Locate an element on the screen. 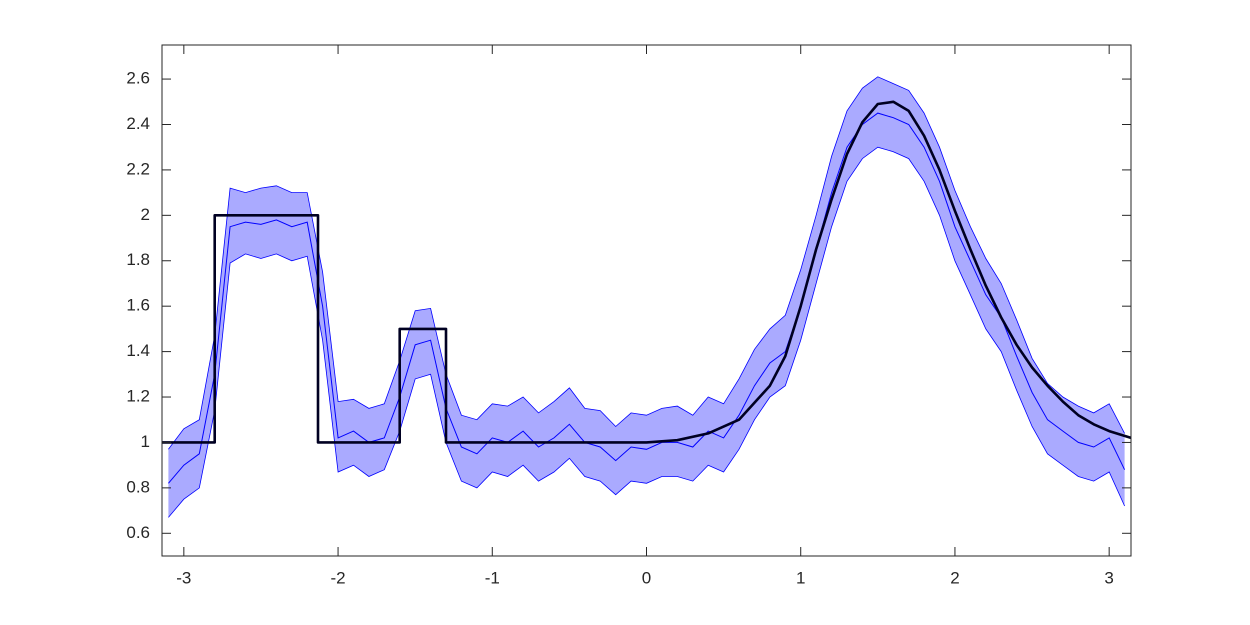  x-tick-label: 1 is located at coordinates (800, 577).